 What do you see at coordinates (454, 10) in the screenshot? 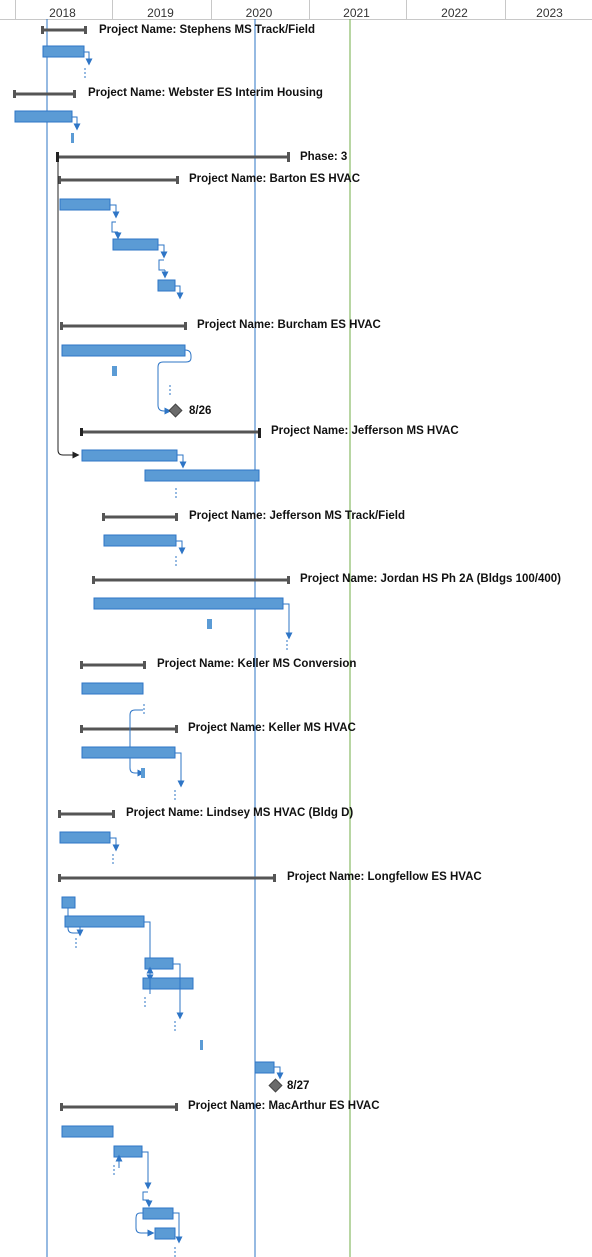
I see `timescale-year-2022: 2022` at bounding box center [454, 10].